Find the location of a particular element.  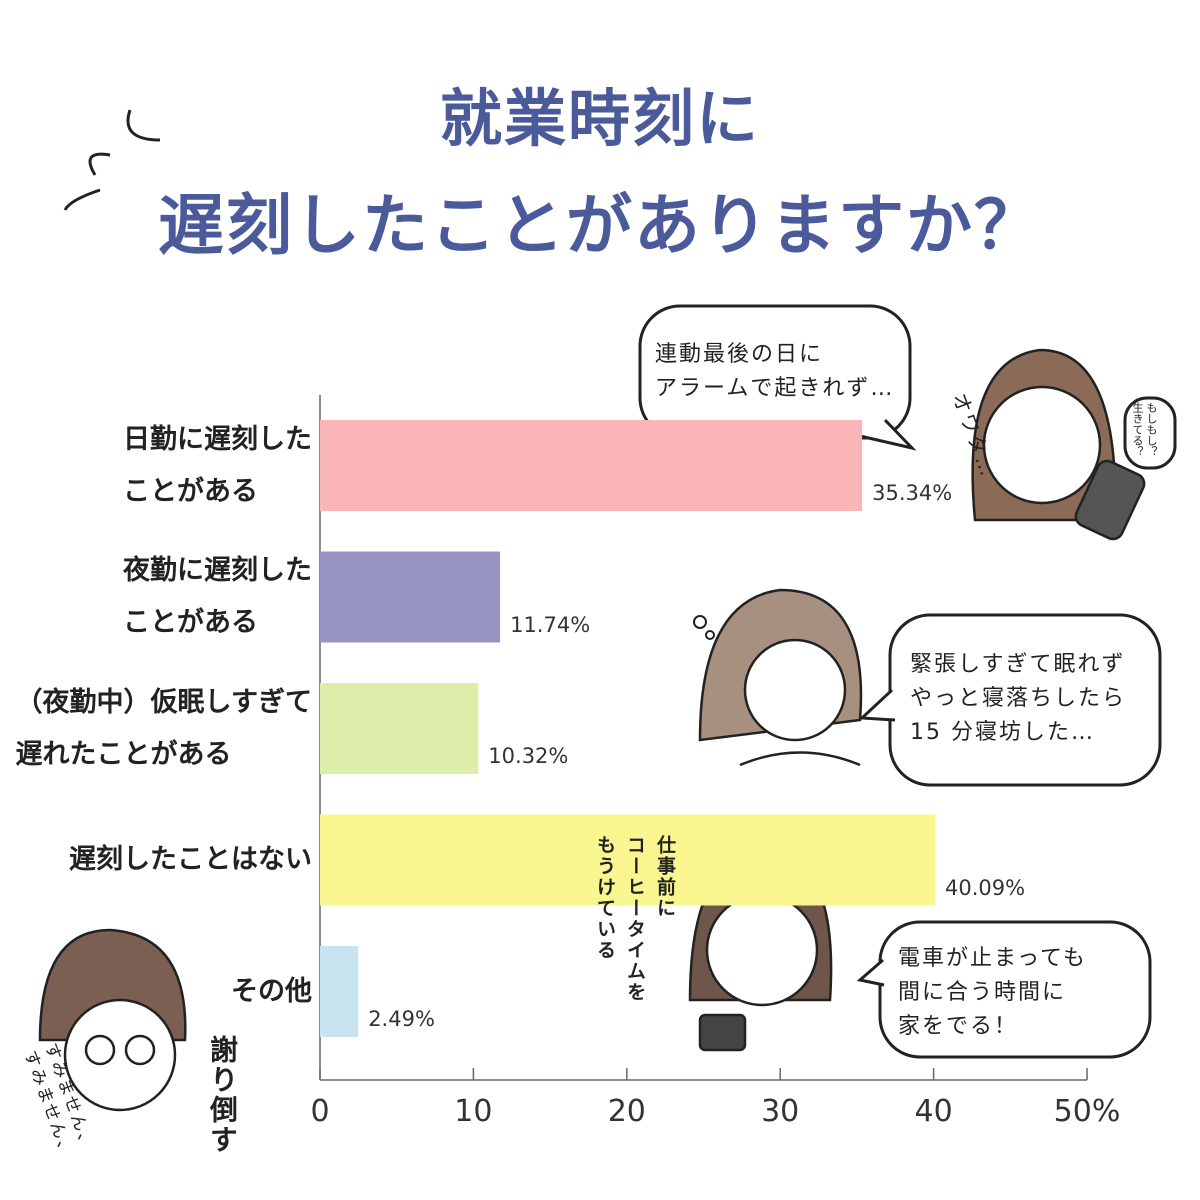

category-label: 日勤に遅刻した ことがある is located at coordinates (217, 465).